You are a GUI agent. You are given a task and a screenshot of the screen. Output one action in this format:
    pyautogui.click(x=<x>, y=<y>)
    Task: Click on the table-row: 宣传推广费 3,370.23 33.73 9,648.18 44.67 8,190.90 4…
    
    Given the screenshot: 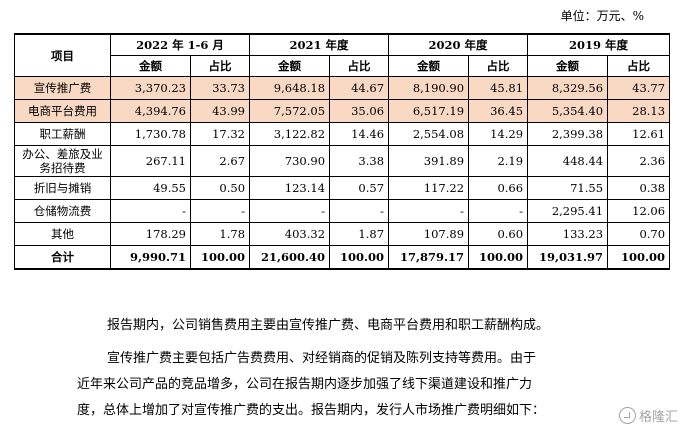 What is the action you would take?
    pyautogui.click(x=342, y=88)
    